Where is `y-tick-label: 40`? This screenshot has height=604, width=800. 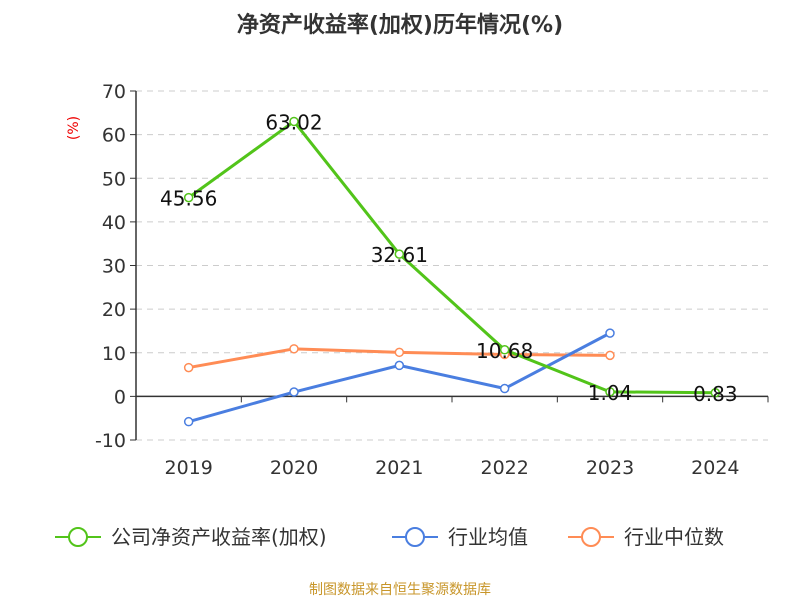
y-tick-label: 40 is located at coordinates (114, 223).